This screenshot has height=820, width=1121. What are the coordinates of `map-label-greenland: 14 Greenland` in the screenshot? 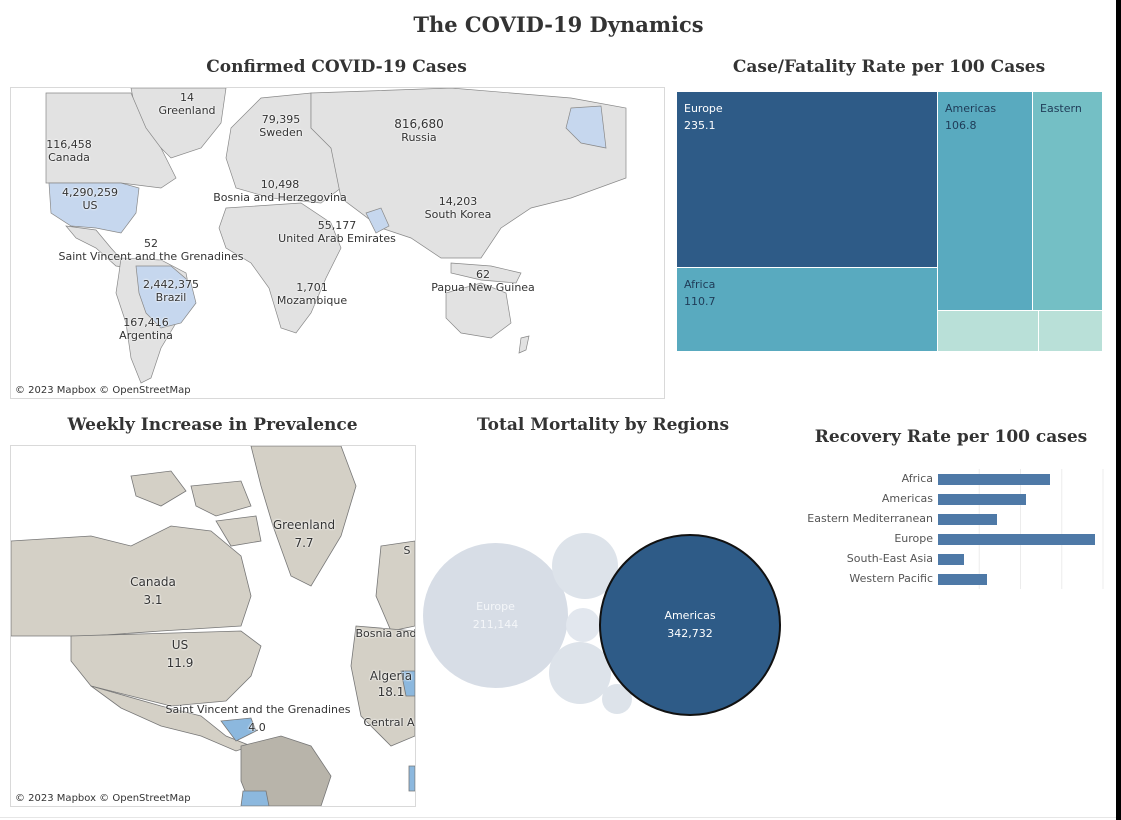 It's located at (187, 104).